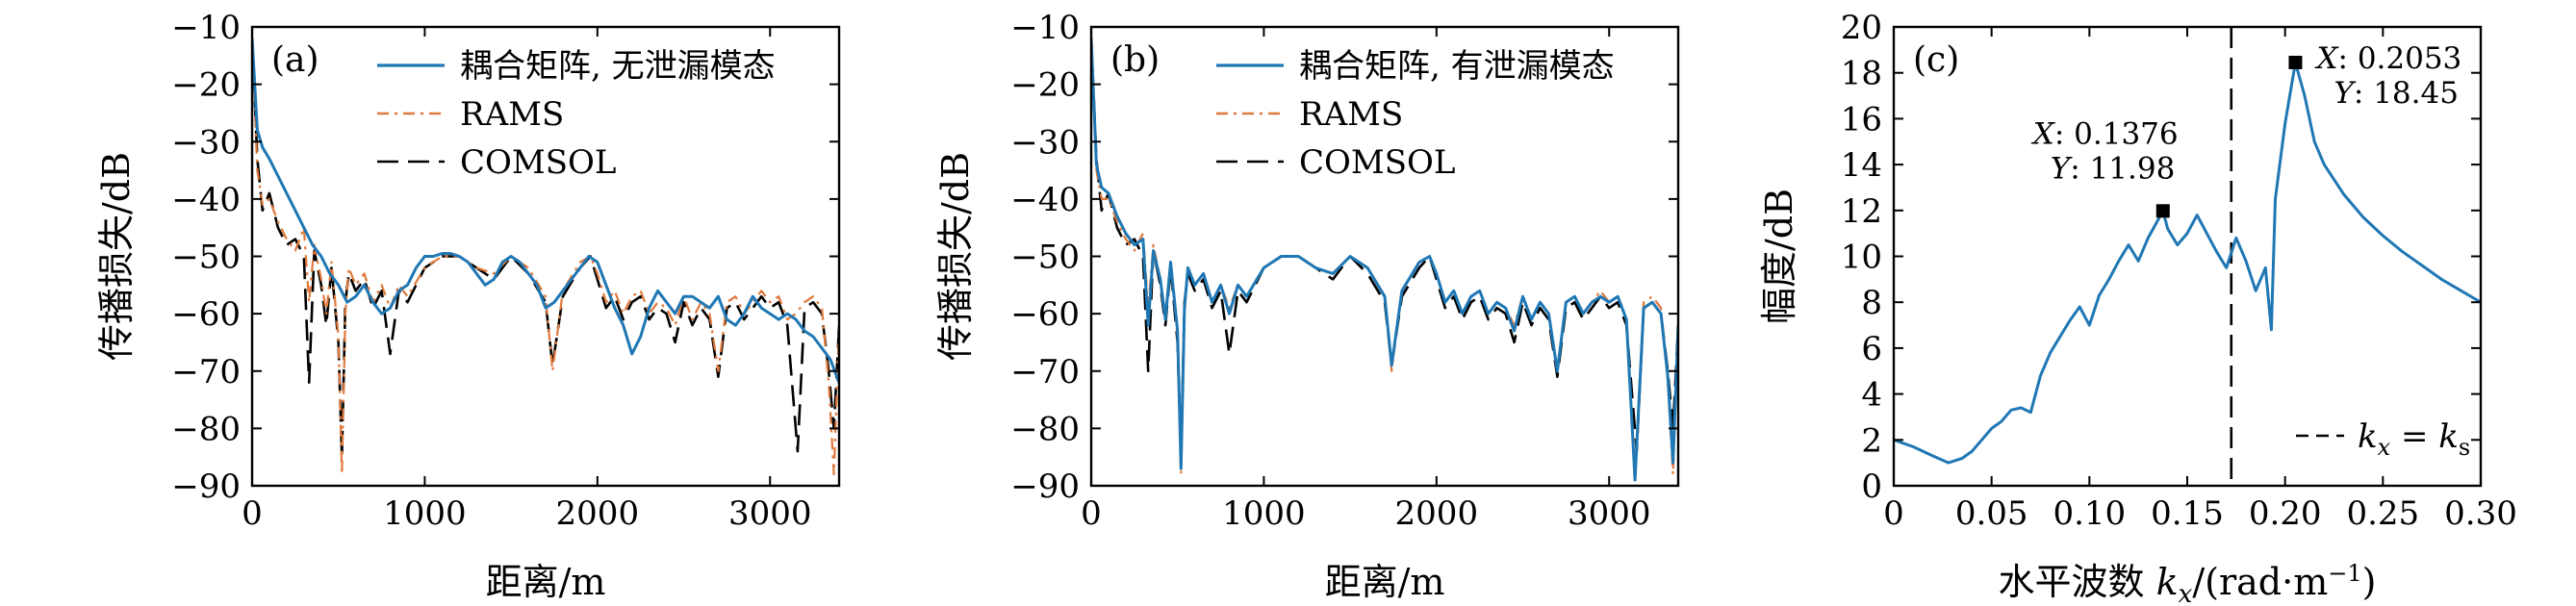 The height and width of the screenshot is (606, 2576). What do you see at coordinates (2188, 583) in the screenshot?
I see `x-axis-label: 水平波数 kx/(rad·m−1)` at bounding box center [2188, 583].